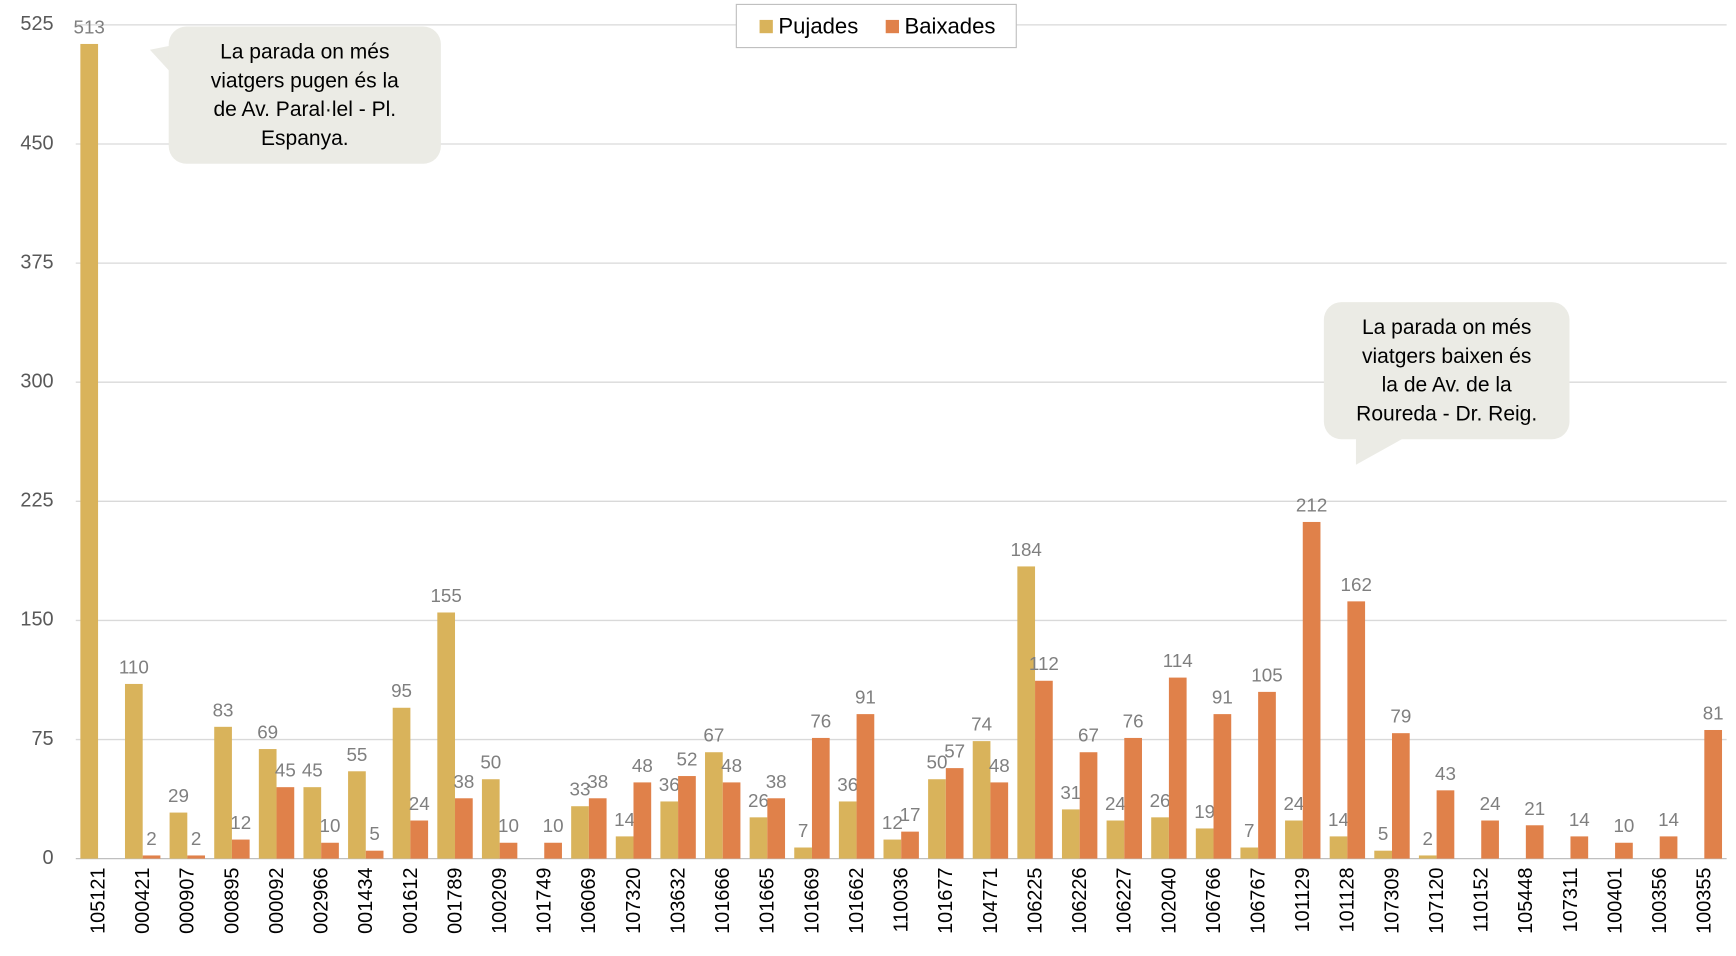 This screenshot has height=956, width=1736. What do you see at coordinates (624, 819) in the screenshot?
I see `value-label: 14` at bounding box center [624, 819].